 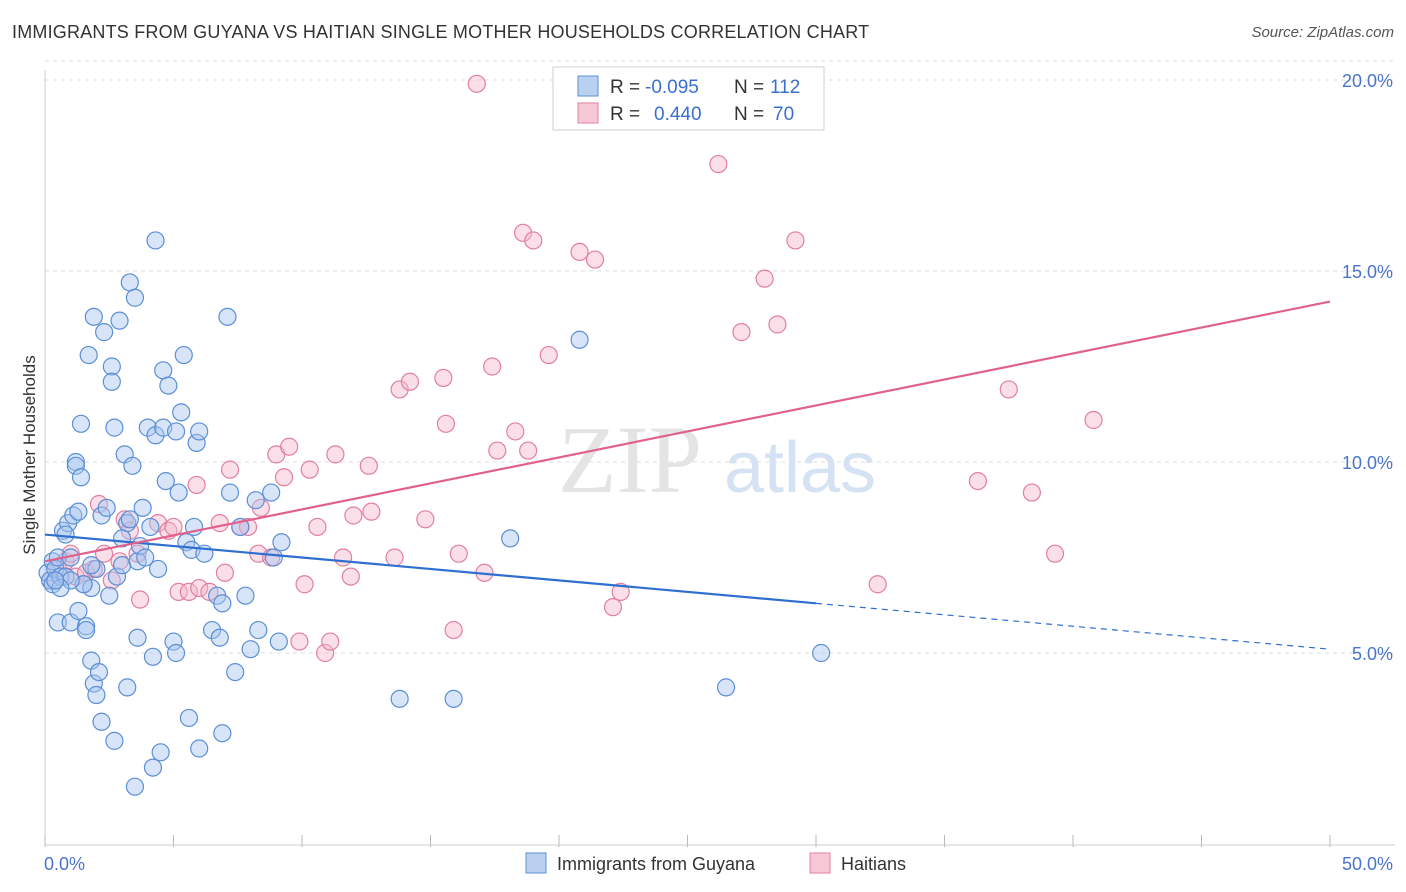 I want to click on legend: R = -0.095 N = 112 R = 0.440 N = 70, so click(x=688, y=98).